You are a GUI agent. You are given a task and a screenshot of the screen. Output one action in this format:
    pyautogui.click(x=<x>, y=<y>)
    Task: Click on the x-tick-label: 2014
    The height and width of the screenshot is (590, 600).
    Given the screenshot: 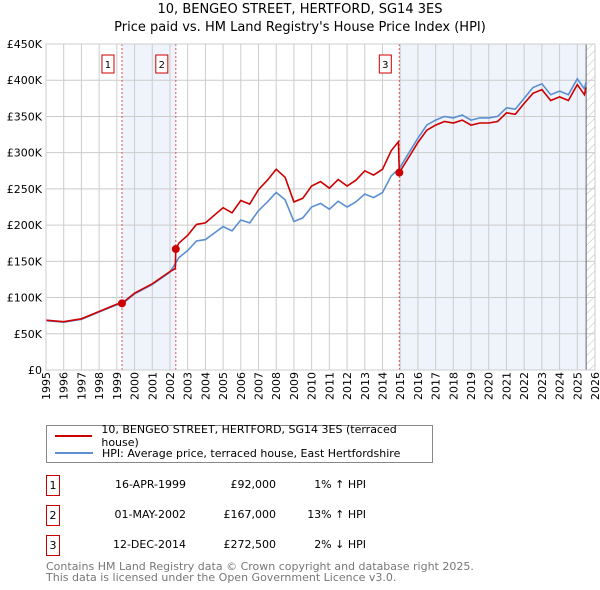 What is the action you would take?
    pyautogui.click(x=382, y=386)
    